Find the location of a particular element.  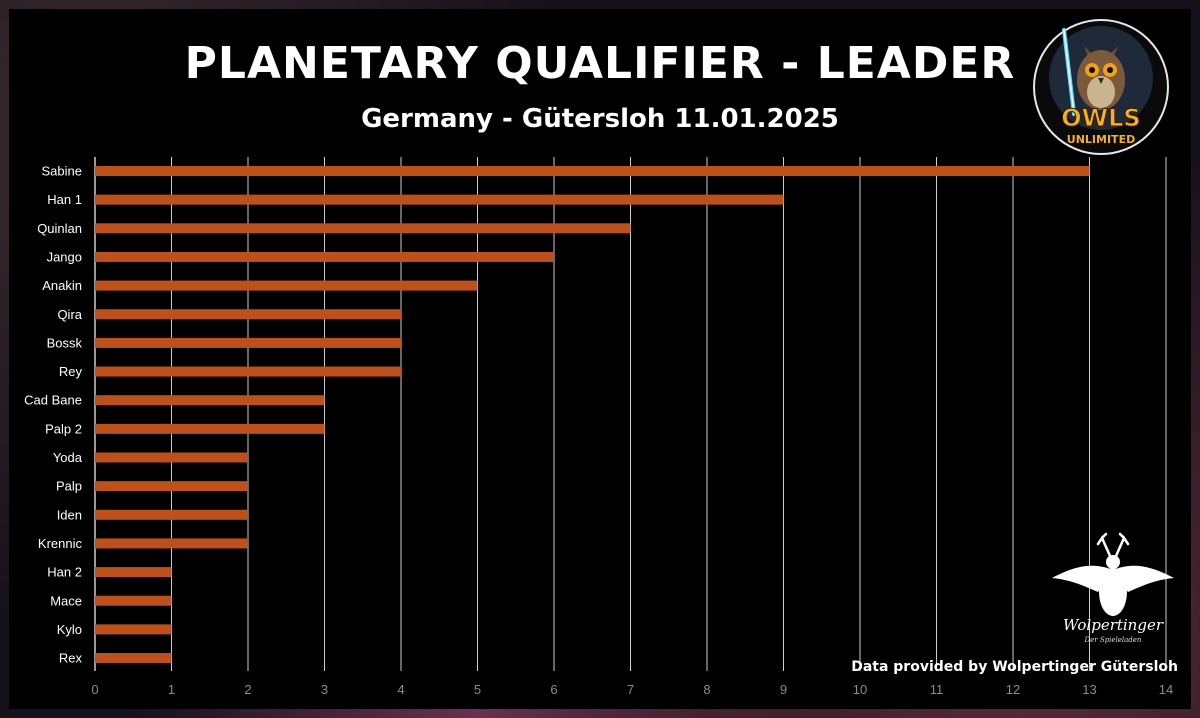

wolpertinger-logo-text: Wolpertinger is located at coordinates (1113, 625).